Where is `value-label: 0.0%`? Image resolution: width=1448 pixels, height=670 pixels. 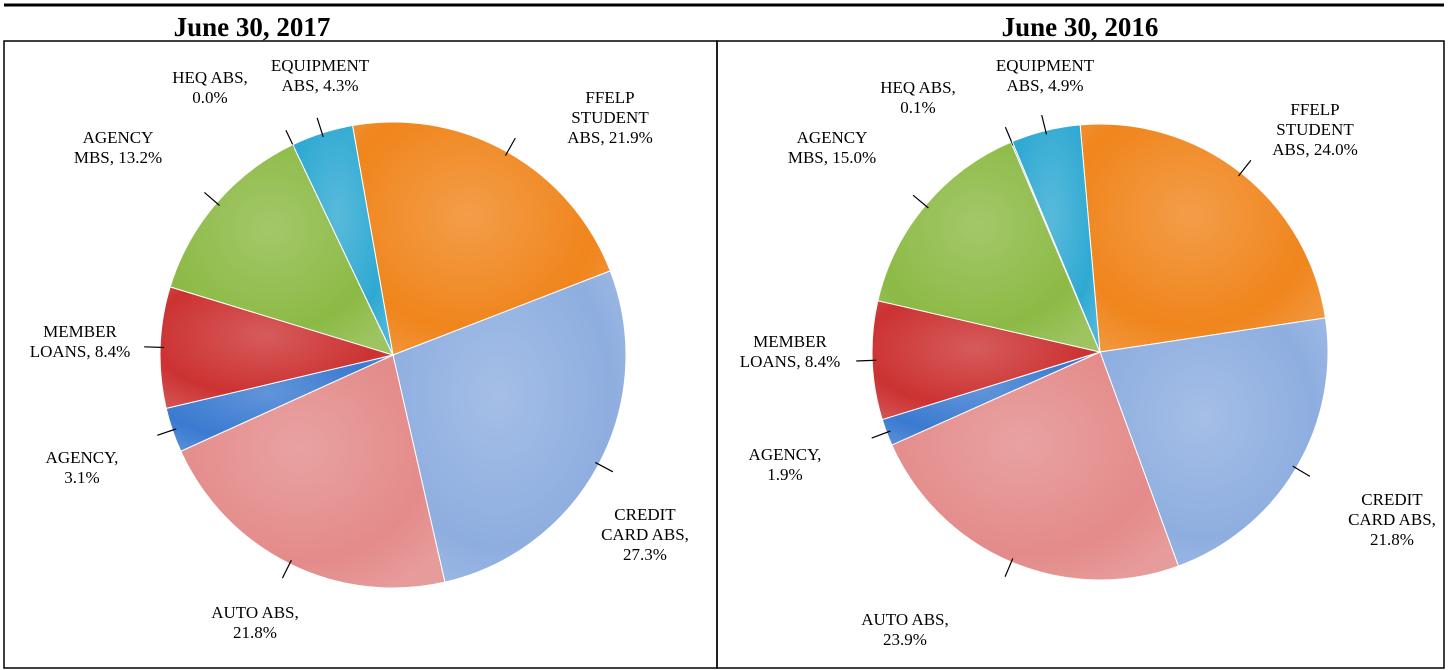 value-label: 0.0% is located at coordinates (210, 97).